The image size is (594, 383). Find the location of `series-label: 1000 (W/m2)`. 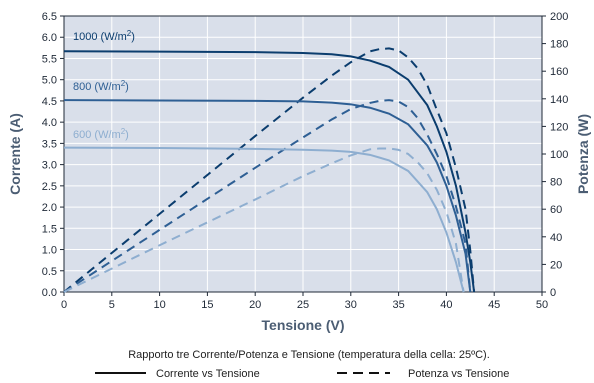

series-label: 1000 (W/m2) is located at coordinates (104, 36).